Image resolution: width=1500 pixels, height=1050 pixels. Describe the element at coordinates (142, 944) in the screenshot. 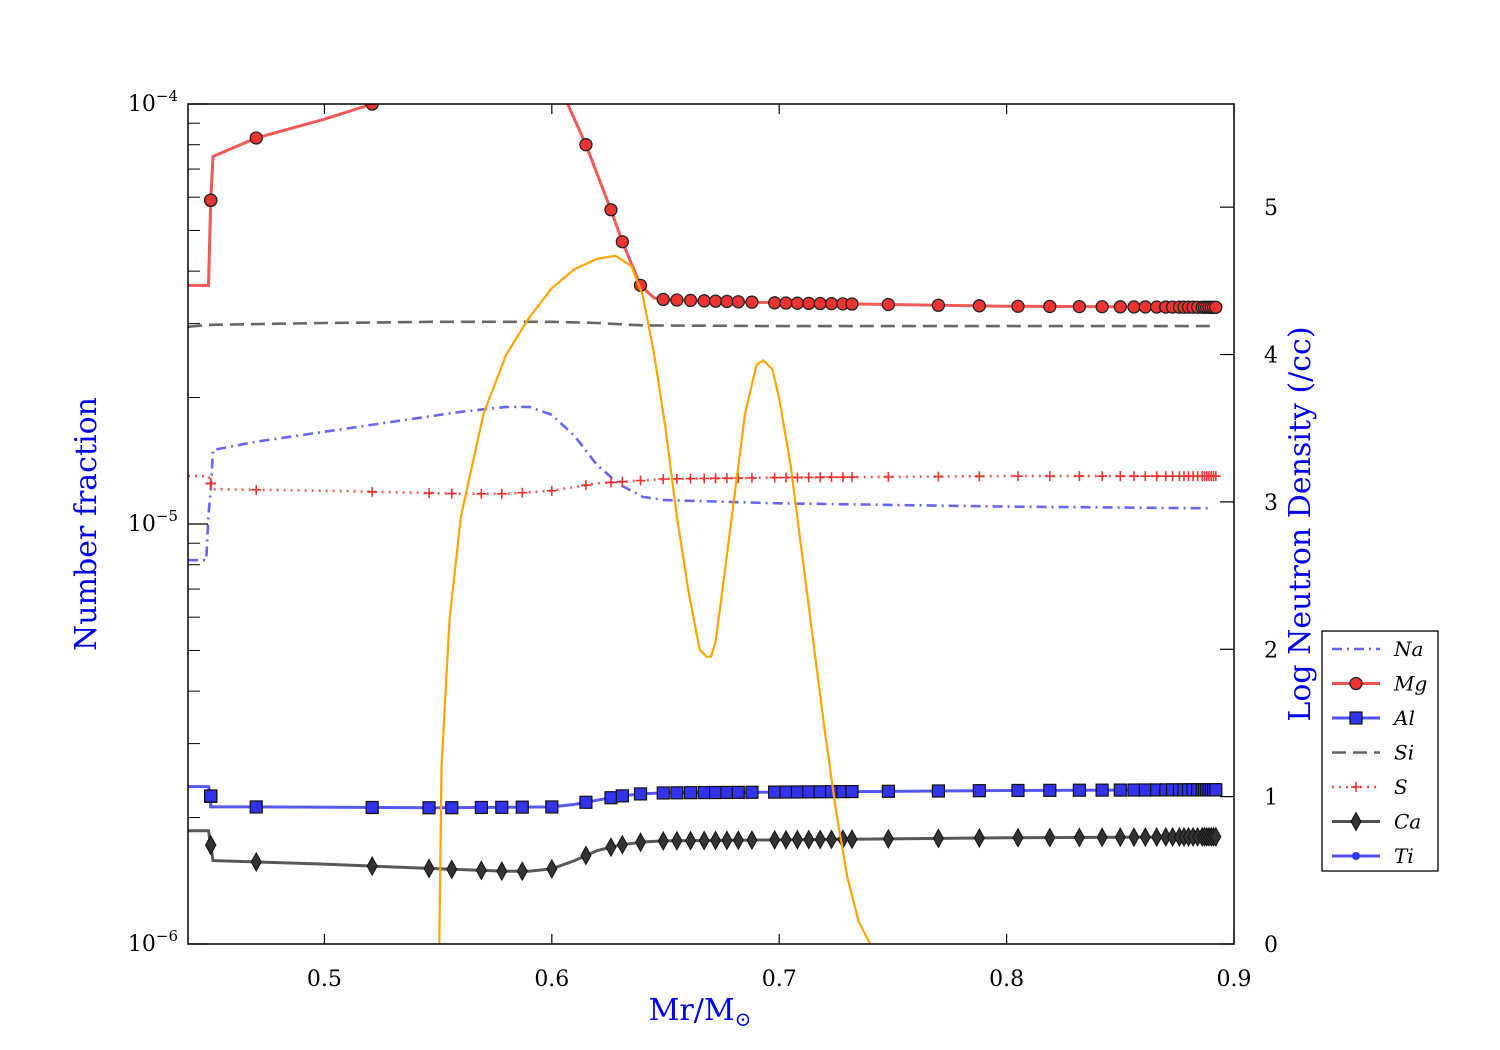

I see `y-tick-base-0: 10` at that location.